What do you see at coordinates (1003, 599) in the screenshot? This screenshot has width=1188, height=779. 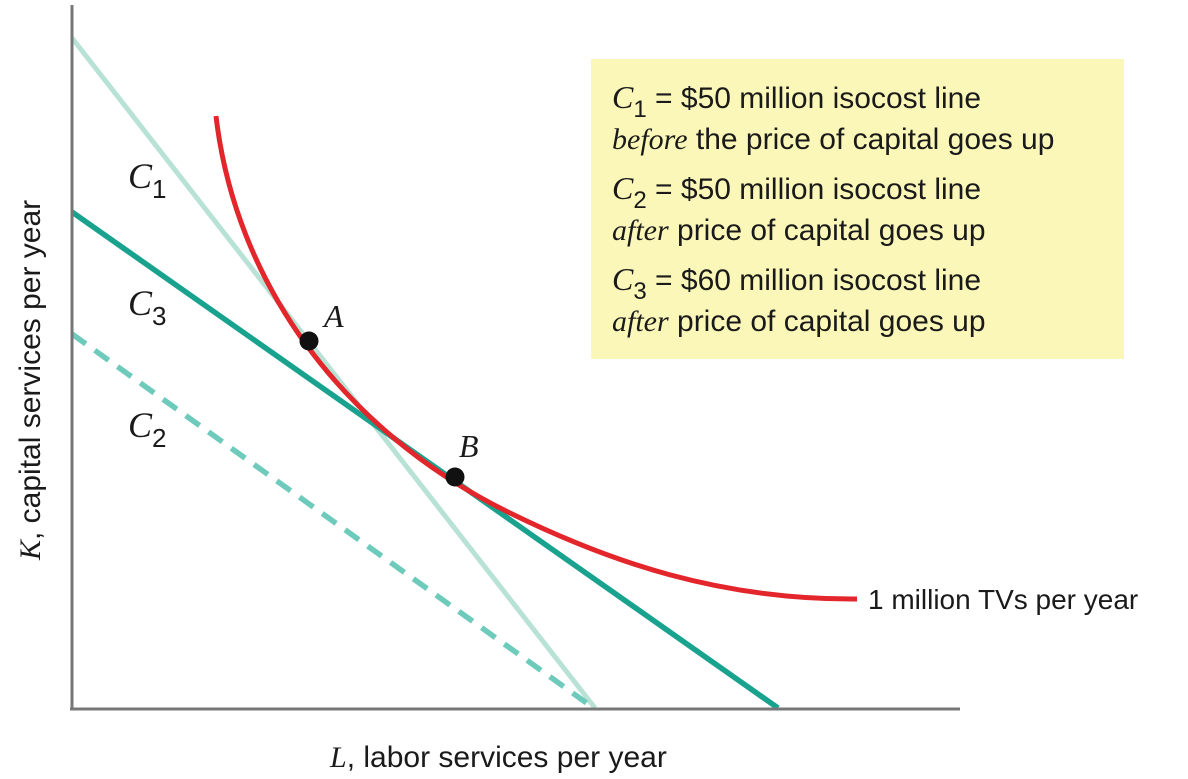 I see `isoquant-label: 1 million TVs per year` at bounding box center [1003, 599].